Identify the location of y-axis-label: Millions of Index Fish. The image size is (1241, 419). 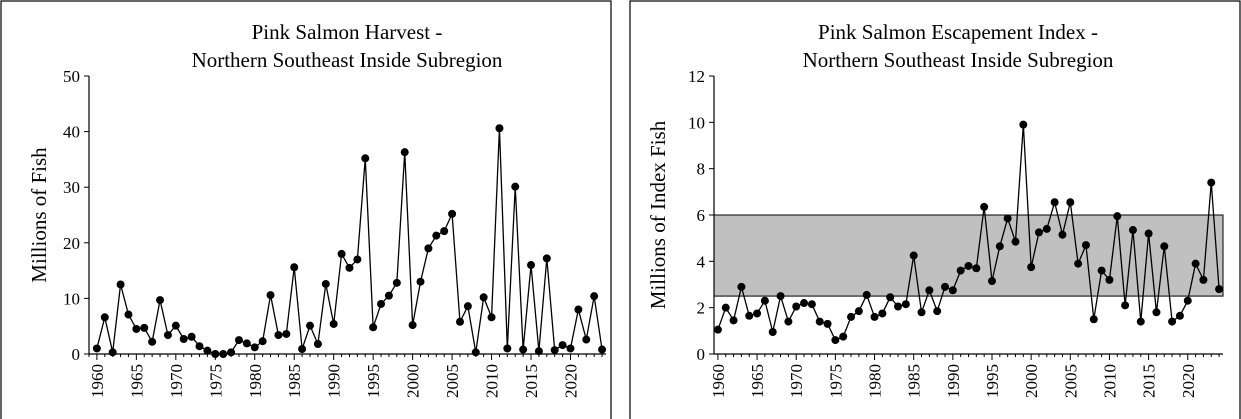
(658, 214).